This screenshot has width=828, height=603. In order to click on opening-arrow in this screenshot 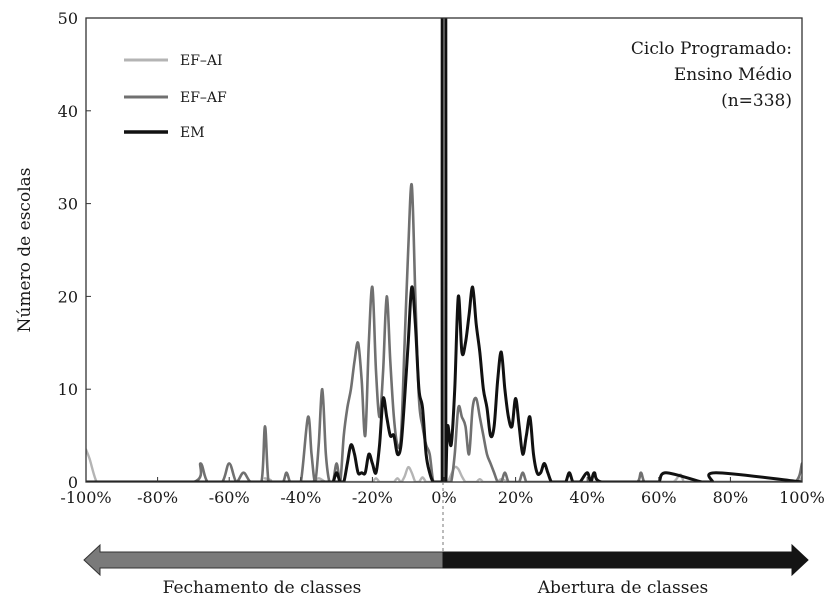, I will do `click(625, 560)`.